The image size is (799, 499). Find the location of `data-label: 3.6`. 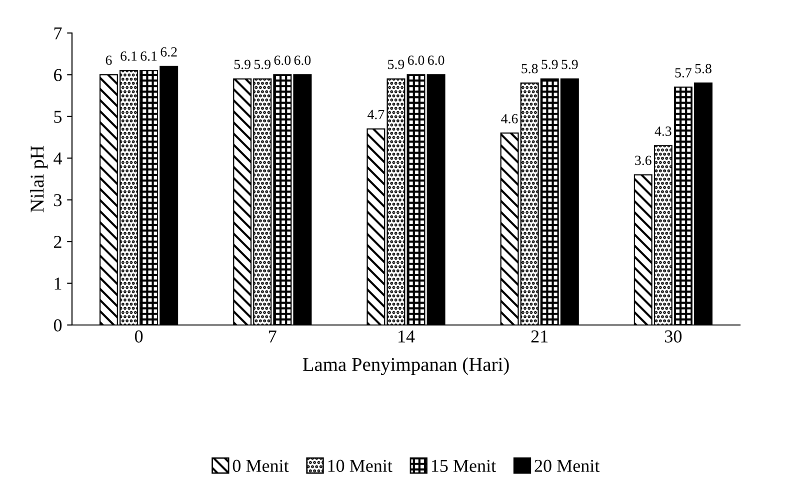

data-label: 3.6 is located at coordinates (643, 161).